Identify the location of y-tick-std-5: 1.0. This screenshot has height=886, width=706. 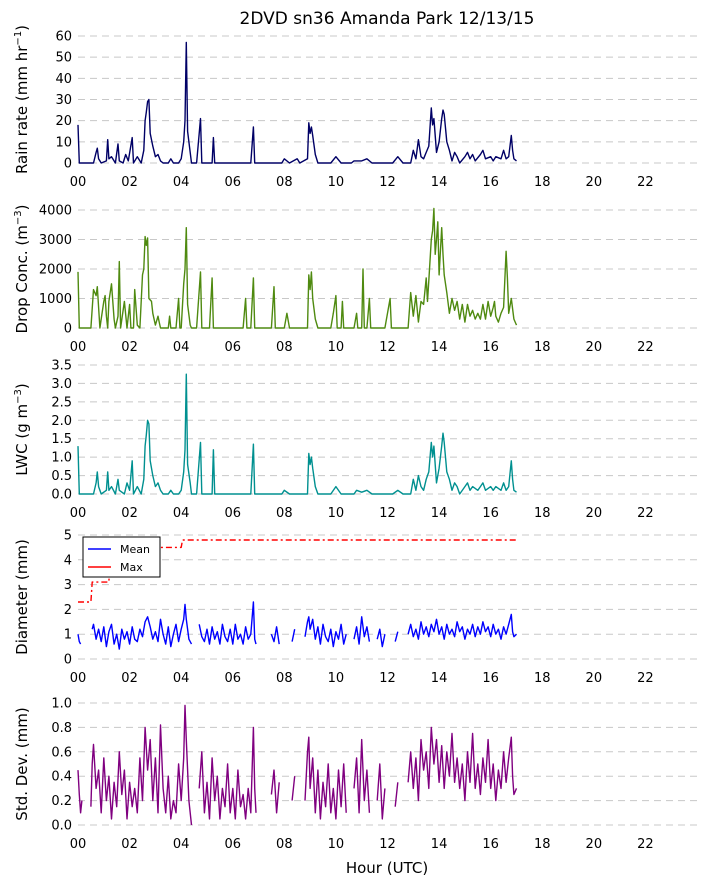
(61, 704).